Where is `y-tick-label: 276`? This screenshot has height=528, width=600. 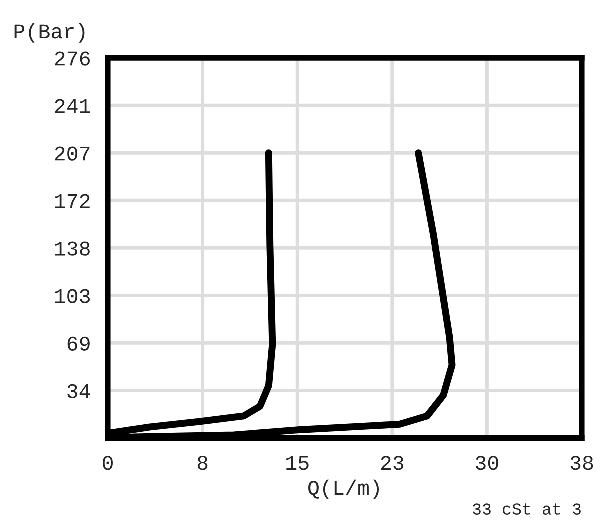
y-tick-label: 276 is located at coordinates (72, 59).